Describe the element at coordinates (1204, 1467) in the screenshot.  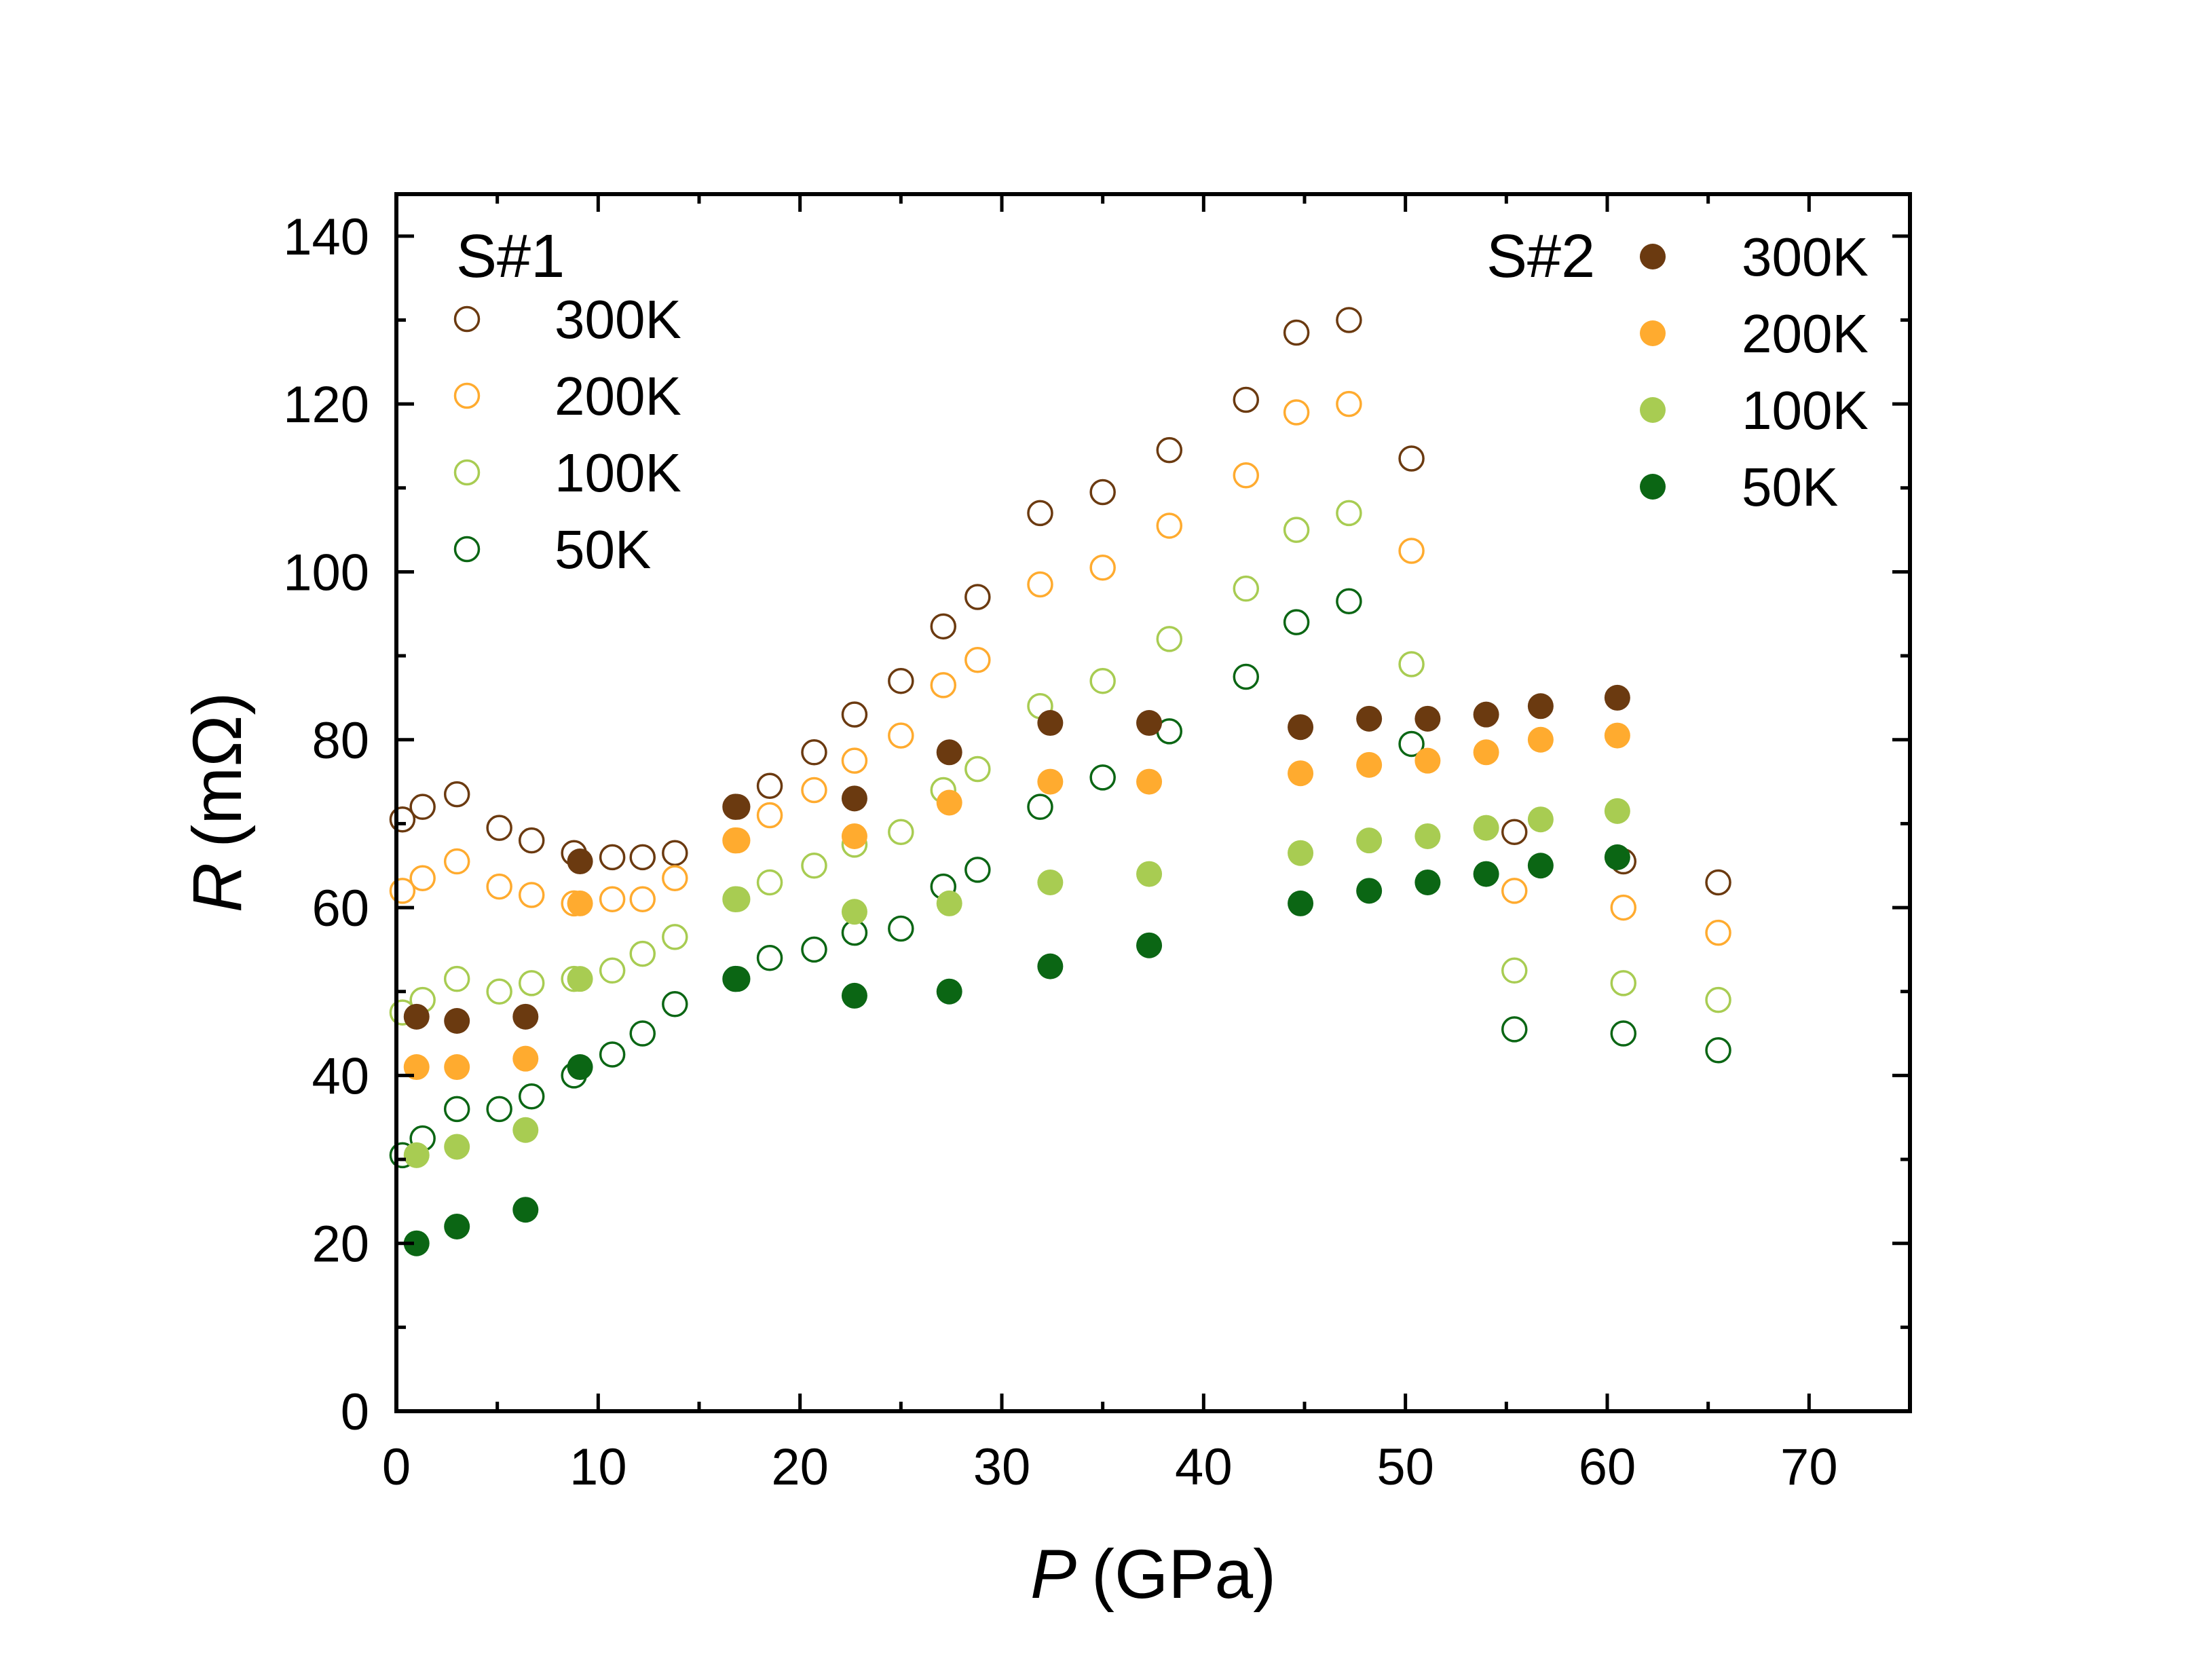
I see `x-tick-label: 40` at that location.